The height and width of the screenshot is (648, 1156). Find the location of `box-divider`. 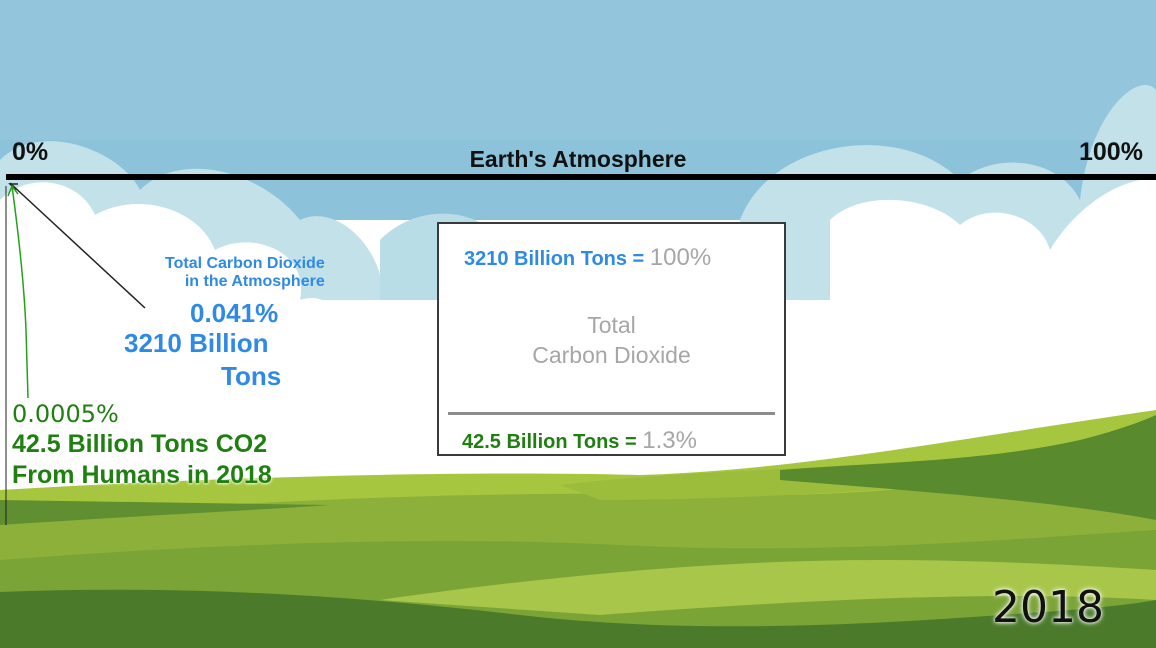

box-divider is located at coordinates (611, 413).